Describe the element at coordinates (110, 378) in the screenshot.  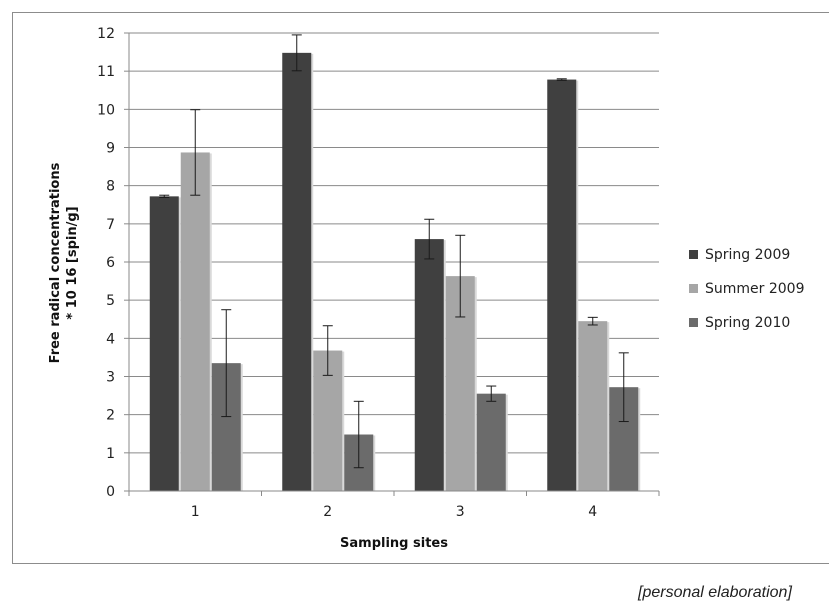
I see `y-tick-label: 3` at that location.